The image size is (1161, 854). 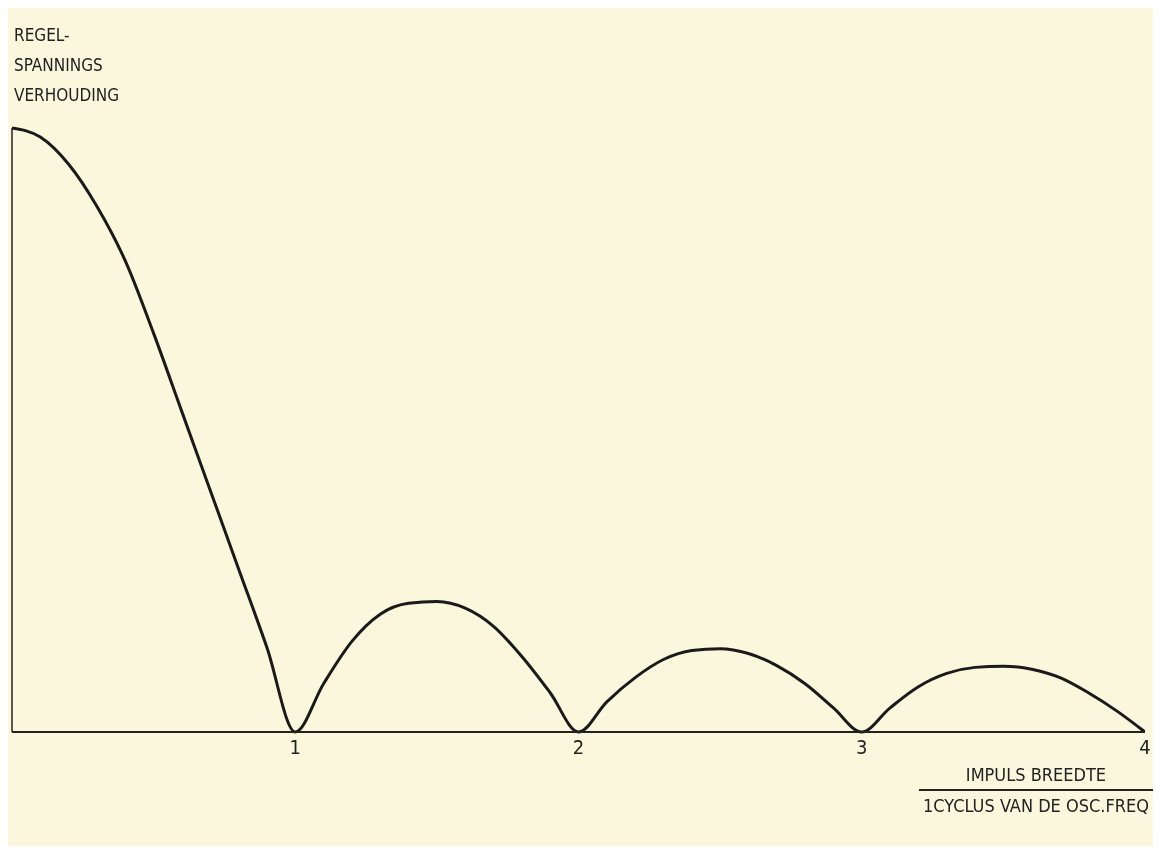 What do you see at coordinates (295, 747) in the screenshot?
I see `x-tick-label: 1` at bounding box center [295, 747].